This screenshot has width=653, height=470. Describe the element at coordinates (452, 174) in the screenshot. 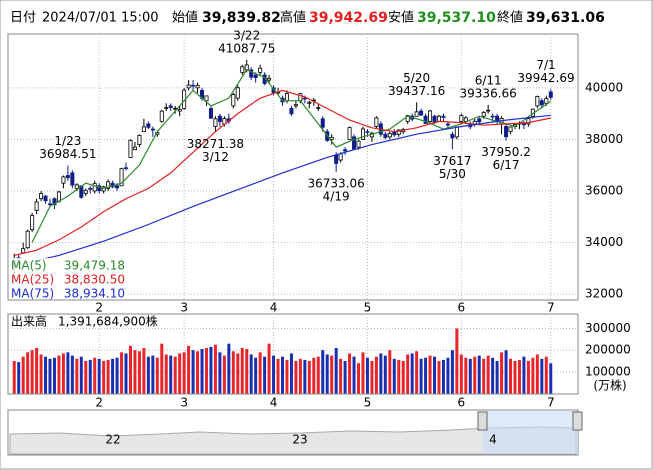

I see `annotation-date: 5/30` at that location.